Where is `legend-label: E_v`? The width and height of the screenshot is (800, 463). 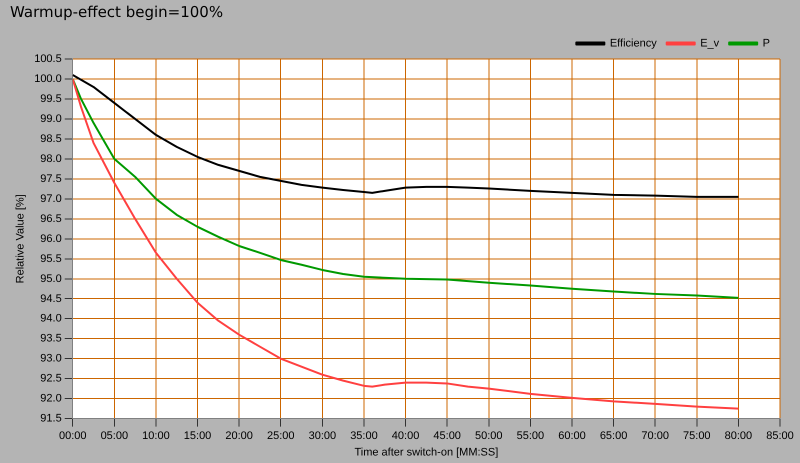
legend-label: E_v is located at coordinates (710, 44).